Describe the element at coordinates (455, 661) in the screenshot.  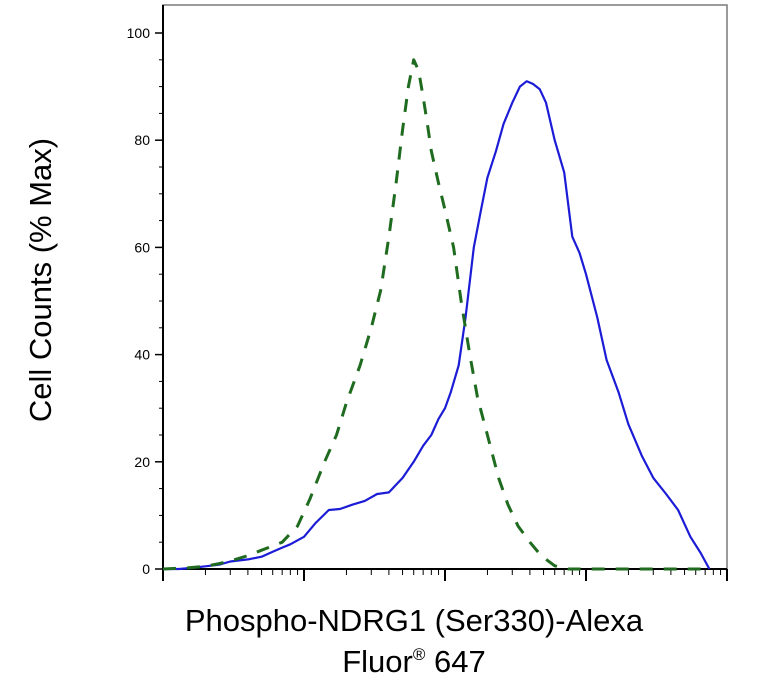
I see `x-axis-title-line2-b: 647` at that location.